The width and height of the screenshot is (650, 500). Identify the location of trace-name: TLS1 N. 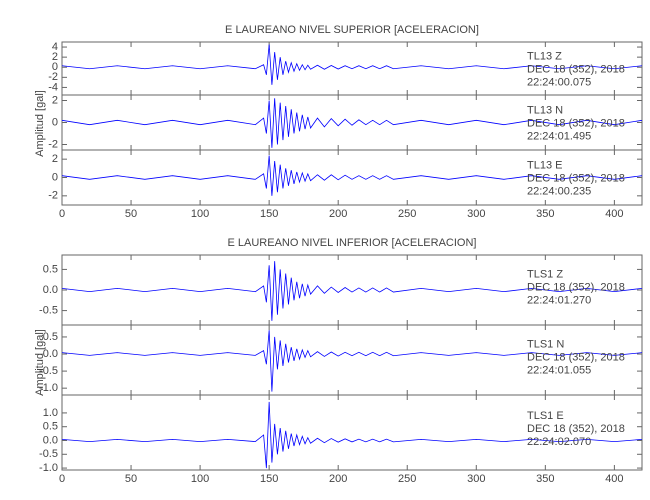
(545, 345).